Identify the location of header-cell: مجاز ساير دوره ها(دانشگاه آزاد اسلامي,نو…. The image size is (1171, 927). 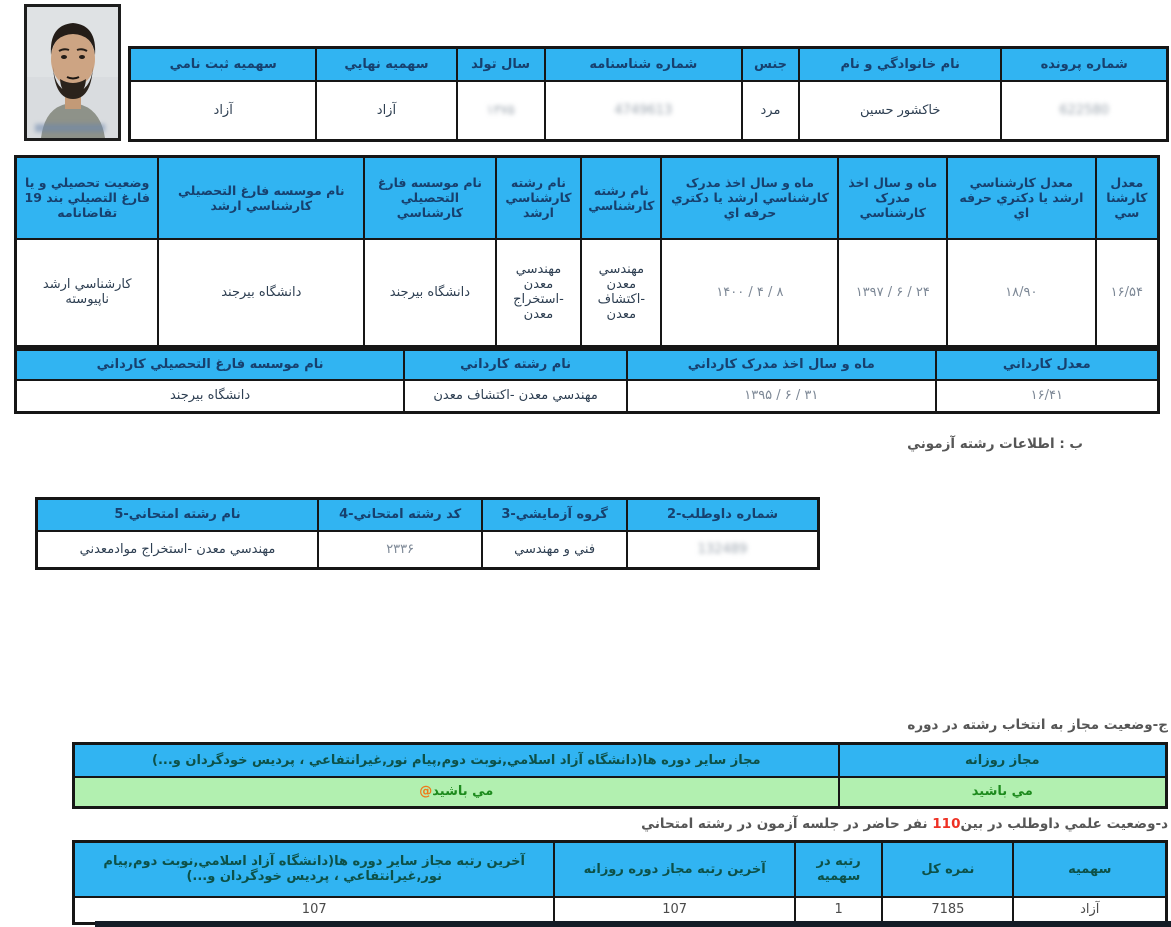
(456, 760).